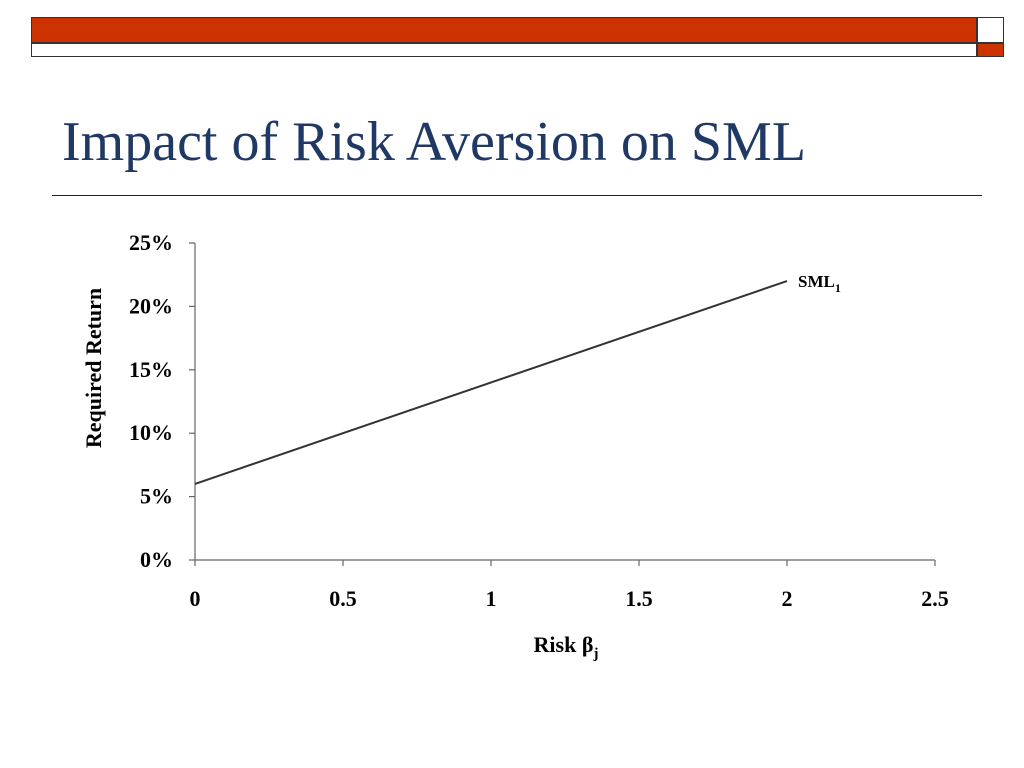 The image size is (1024, 768). Describe the element at coordinates (343, 598) in the screenshot. I see `x-tick-label: 0.5` at that location.